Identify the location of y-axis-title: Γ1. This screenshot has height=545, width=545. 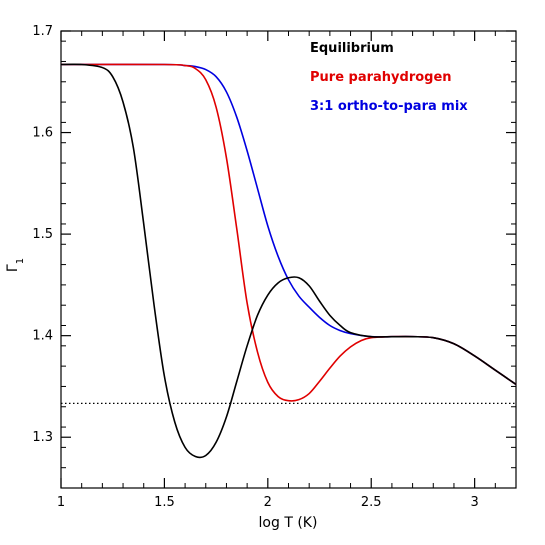
(15, 265).